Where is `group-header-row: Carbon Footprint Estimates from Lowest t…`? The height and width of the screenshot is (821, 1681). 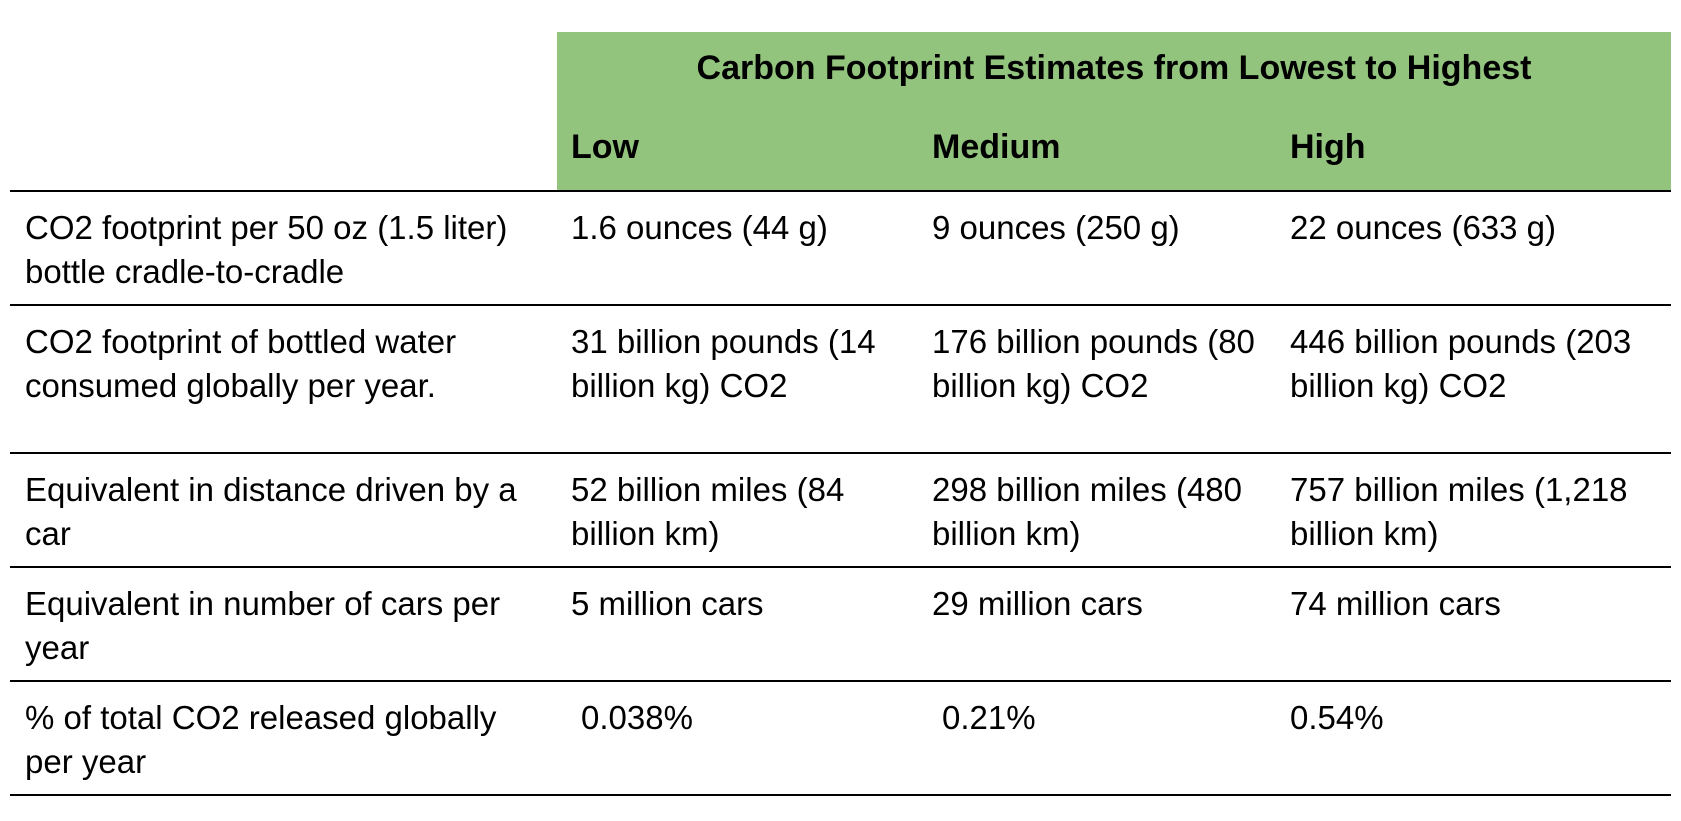 group-header-row: Carbon Footprint Estimates from Lowest t… is located at coordinates (840, 68).